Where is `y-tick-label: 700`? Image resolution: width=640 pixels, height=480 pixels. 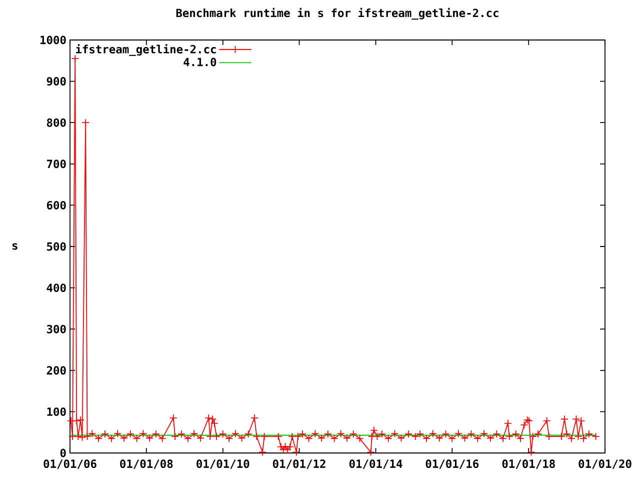
y-tick-label: 700 is located at coordinates (56, 164).